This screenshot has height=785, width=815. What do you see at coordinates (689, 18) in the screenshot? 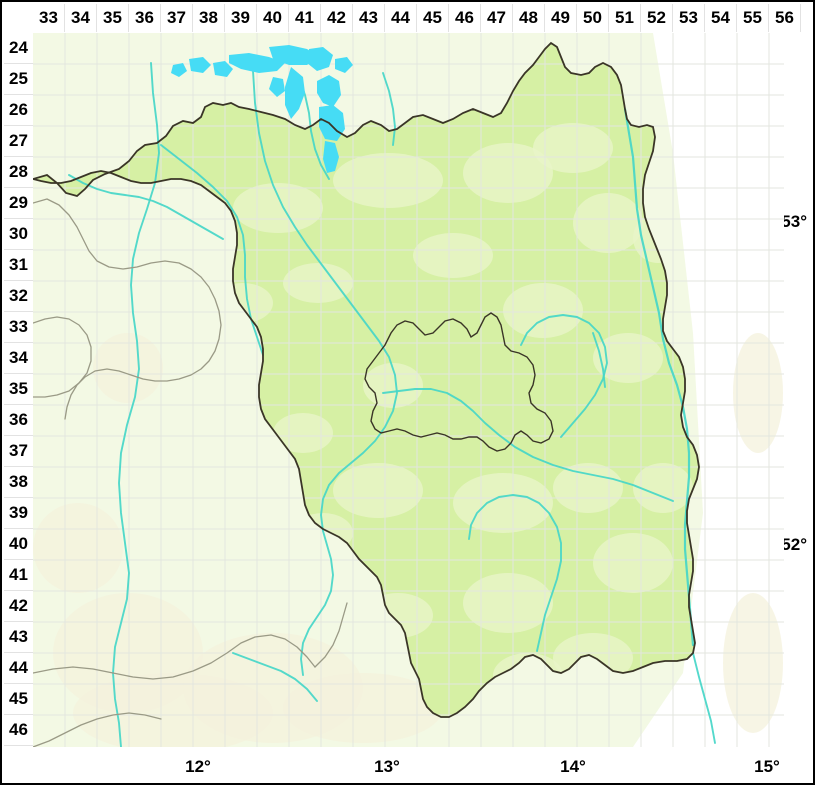
I see `column-label-53: 53` at bounding box center [689, 18].